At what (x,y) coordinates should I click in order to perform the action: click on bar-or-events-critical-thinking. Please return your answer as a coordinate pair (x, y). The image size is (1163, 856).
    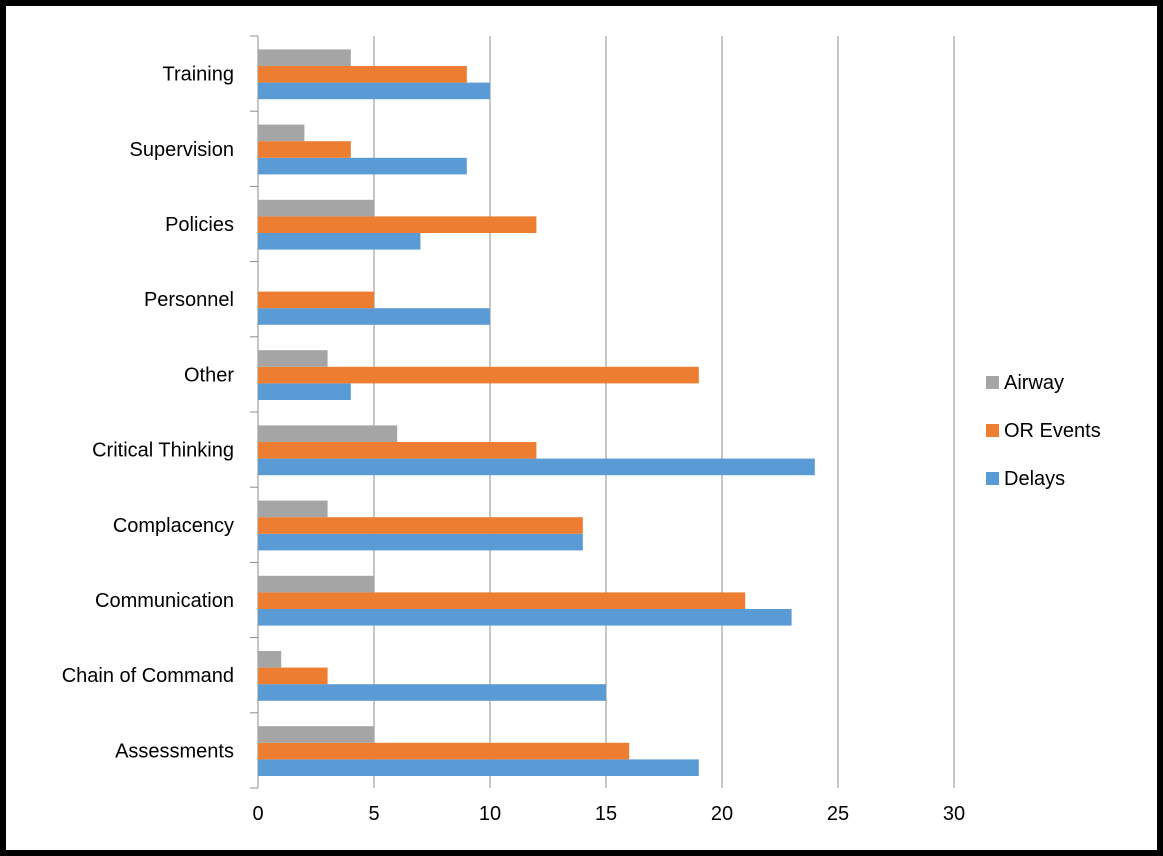
    Looking at the image, I should click on (397, 450).